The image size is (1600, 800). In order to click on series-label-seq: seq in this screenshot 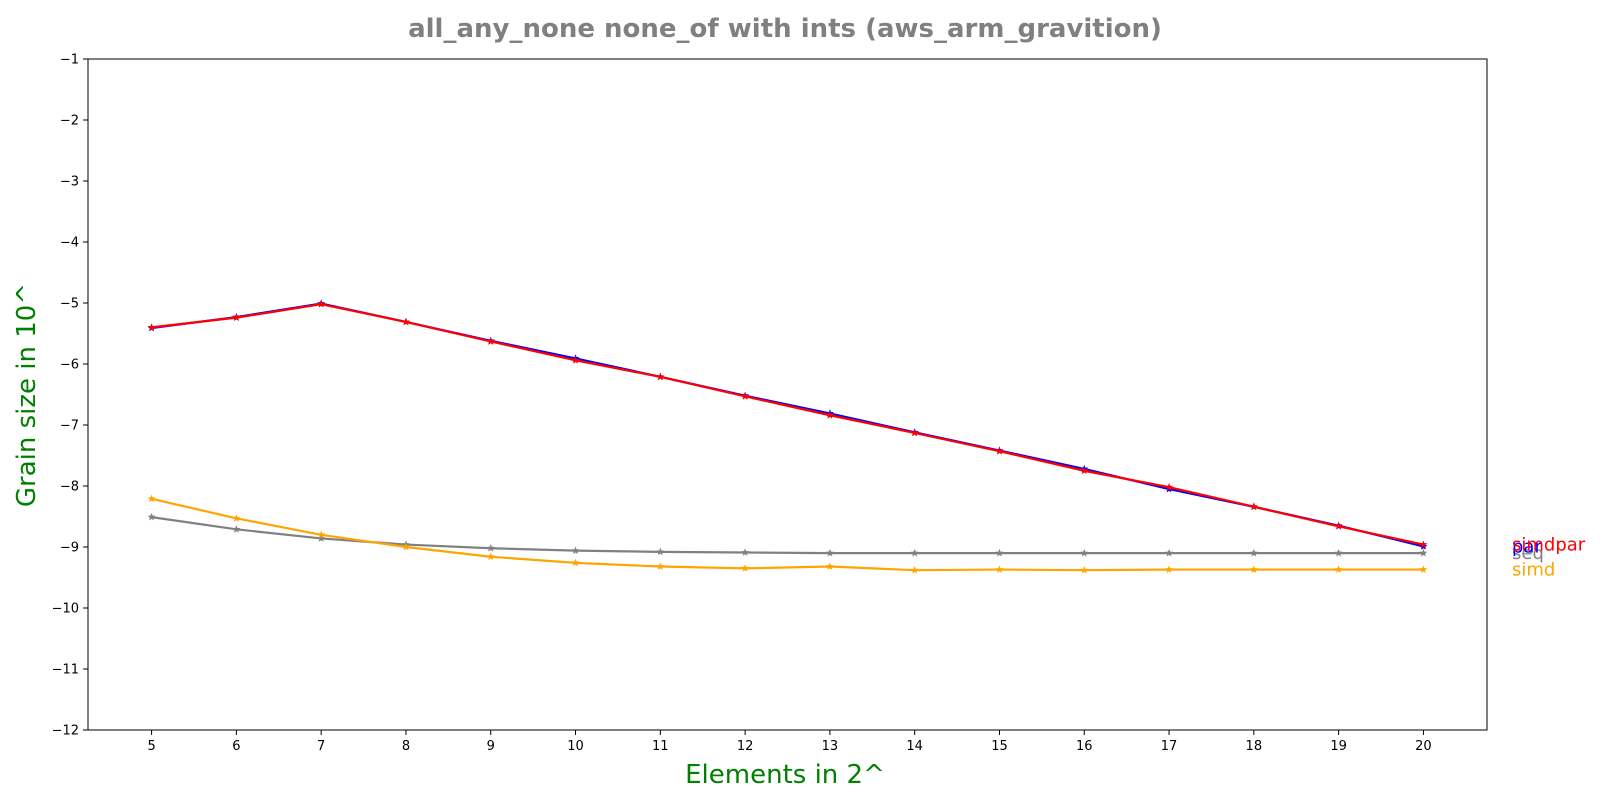, I will do `click(1528, 553)`.